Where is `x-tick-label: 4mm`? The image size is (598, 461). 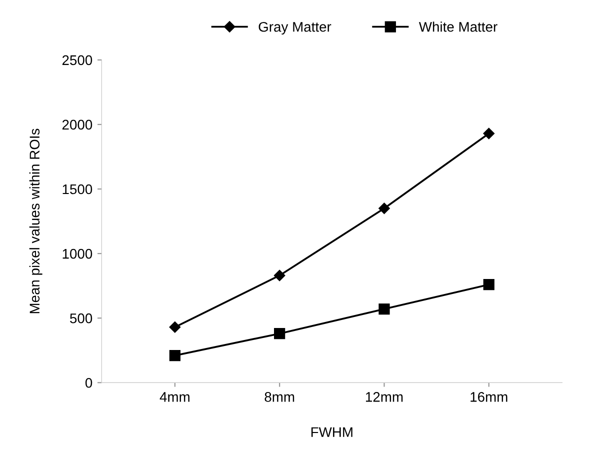
x-tick-label: 4mm is located at coordinates (175, 397).